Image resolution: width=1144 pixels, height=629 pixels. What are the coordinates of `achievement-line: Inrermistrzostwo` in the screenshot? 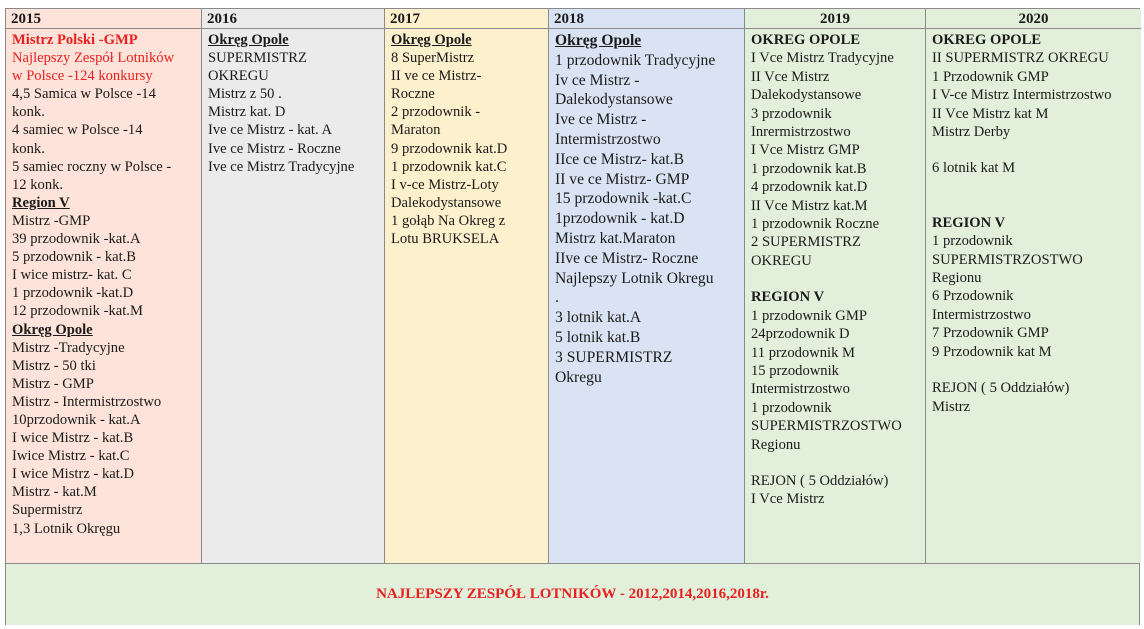 It's located at (801, 132).